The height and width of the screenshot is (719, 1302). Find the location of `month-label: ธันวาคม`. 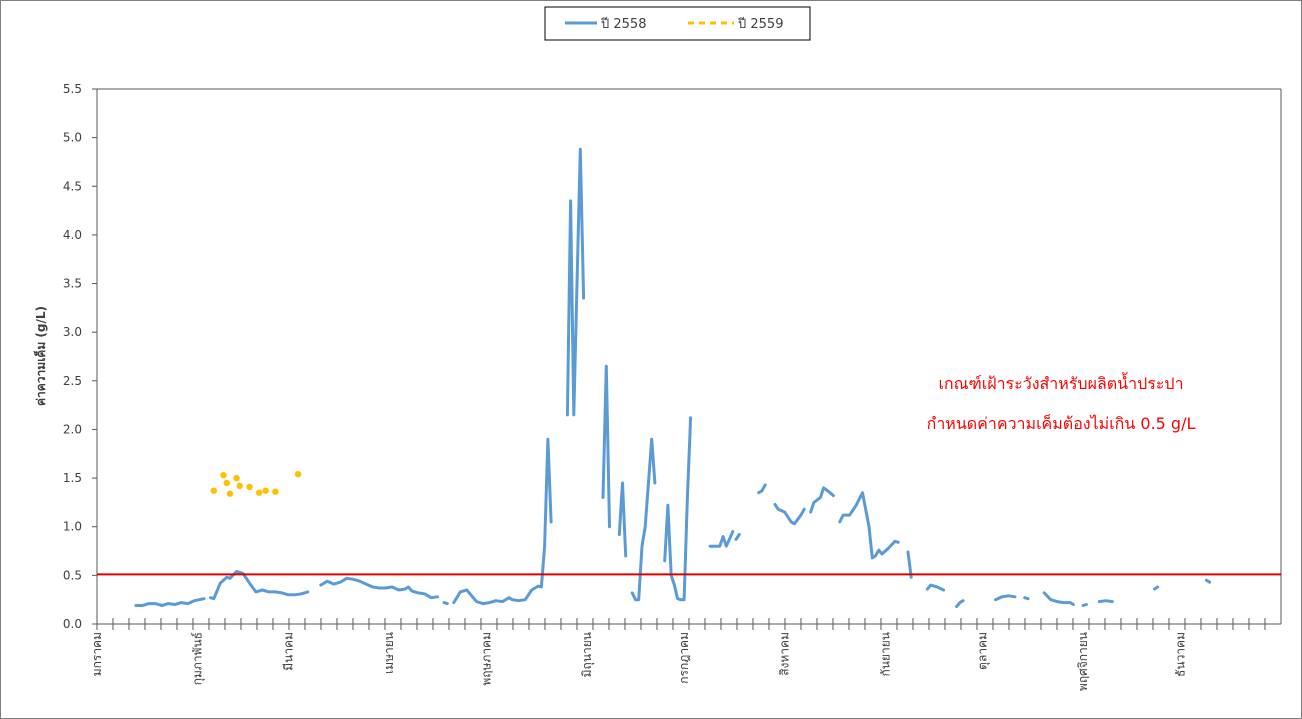

month-label: ธันวาคม is located at coordinates (1180, 654).